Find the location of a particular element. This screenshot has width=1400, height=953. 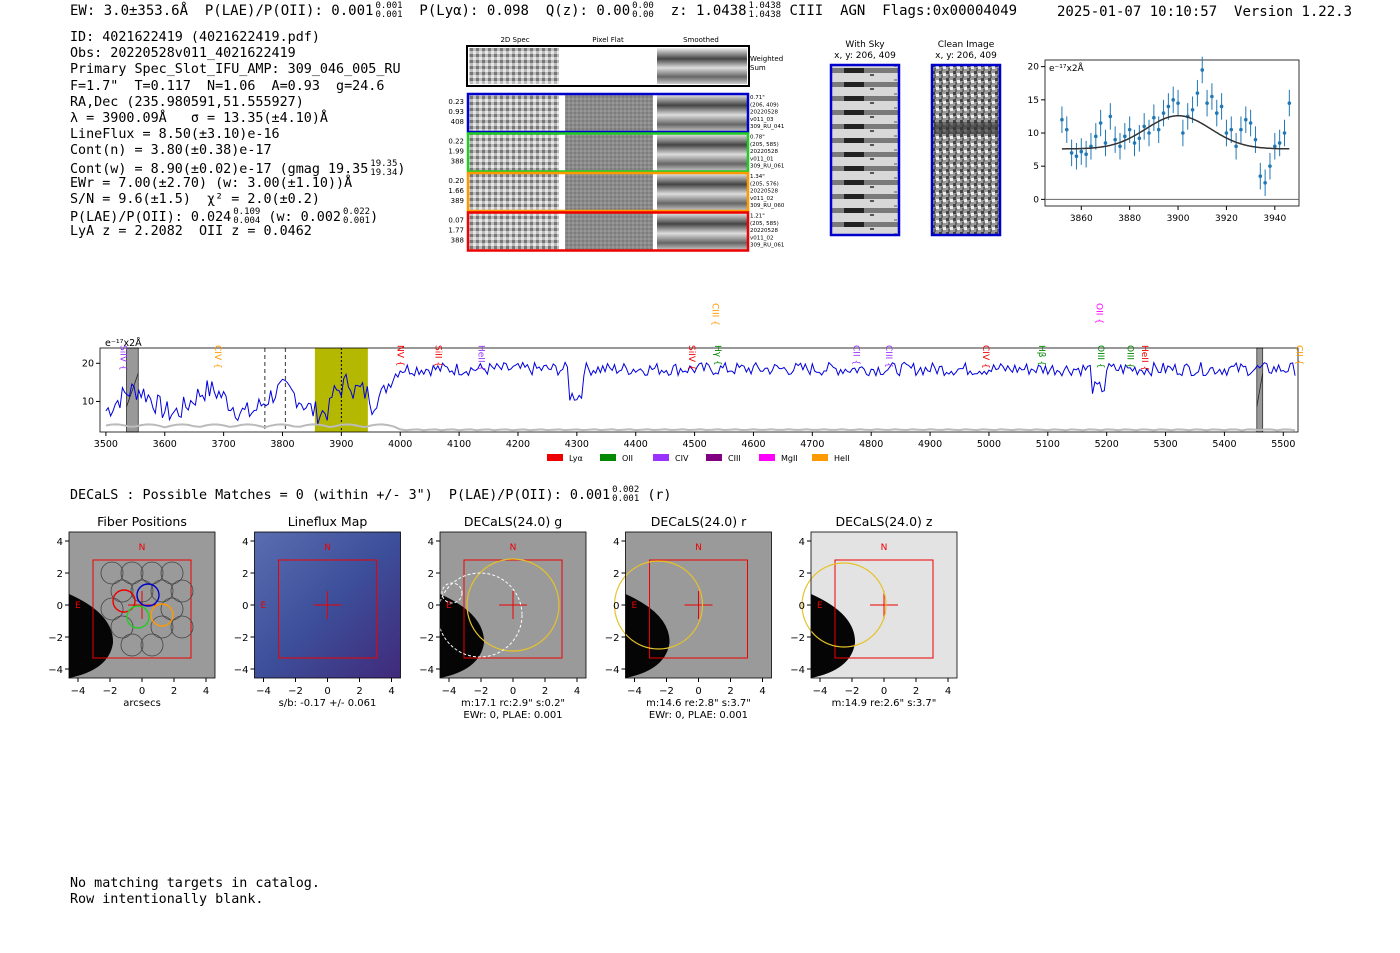

spectrum-xtick-label: 3600 is located at coordinates (165, 444).